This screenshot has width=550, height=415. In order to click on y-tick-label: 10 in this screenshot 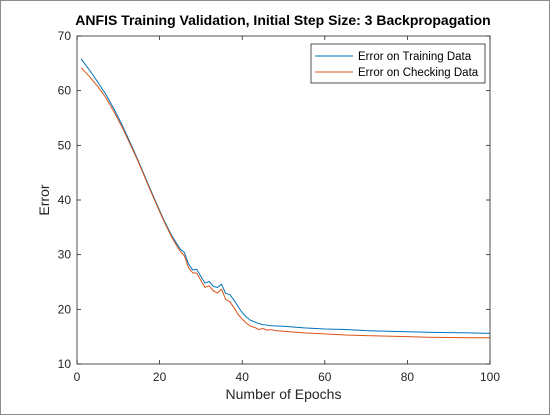, I will do `click(65, 364)`.